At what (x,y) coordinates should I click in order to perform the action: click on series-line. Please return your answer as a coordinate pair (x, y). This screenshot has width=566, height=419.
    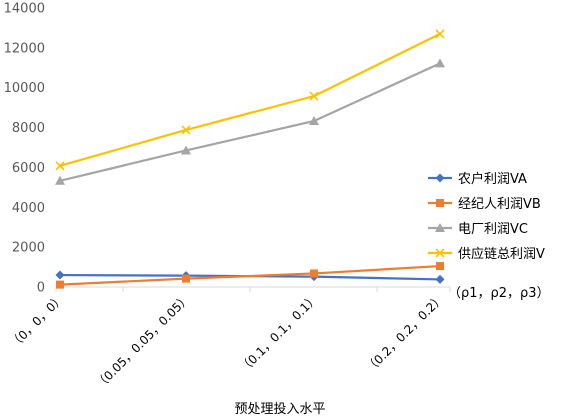
    Looking at the image, I should click on (250, 275).